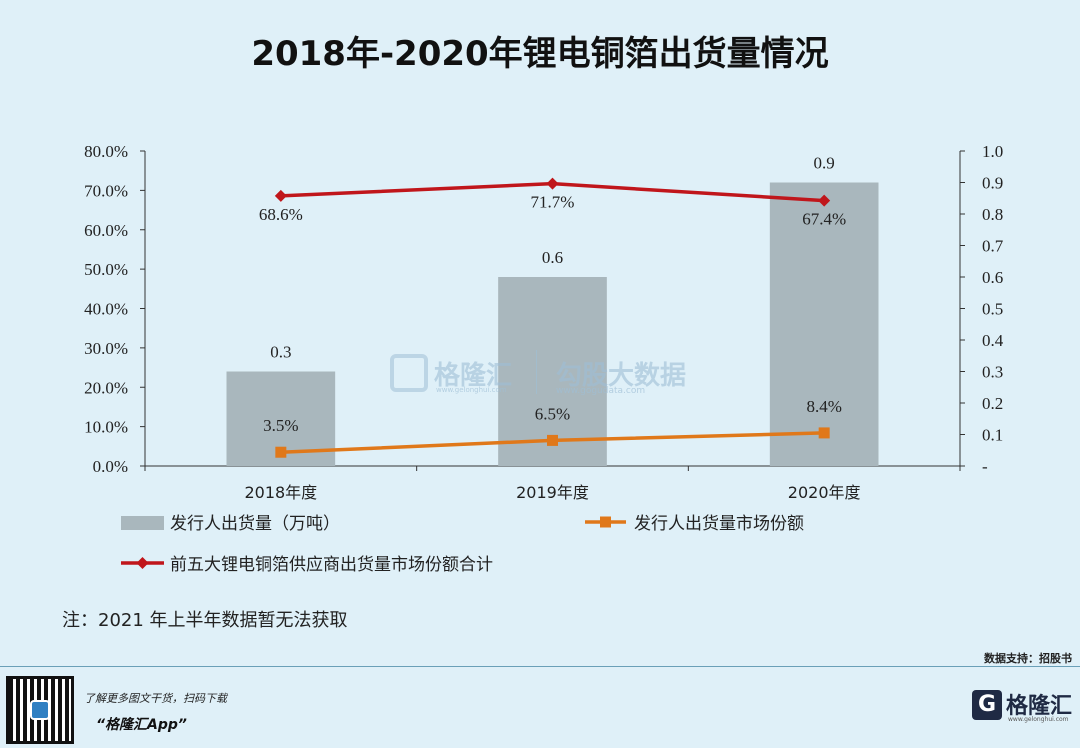 The width and height of the screenshot is (1080, 748). I want to click on right-tick-label: 0.6, so click(992, 277).